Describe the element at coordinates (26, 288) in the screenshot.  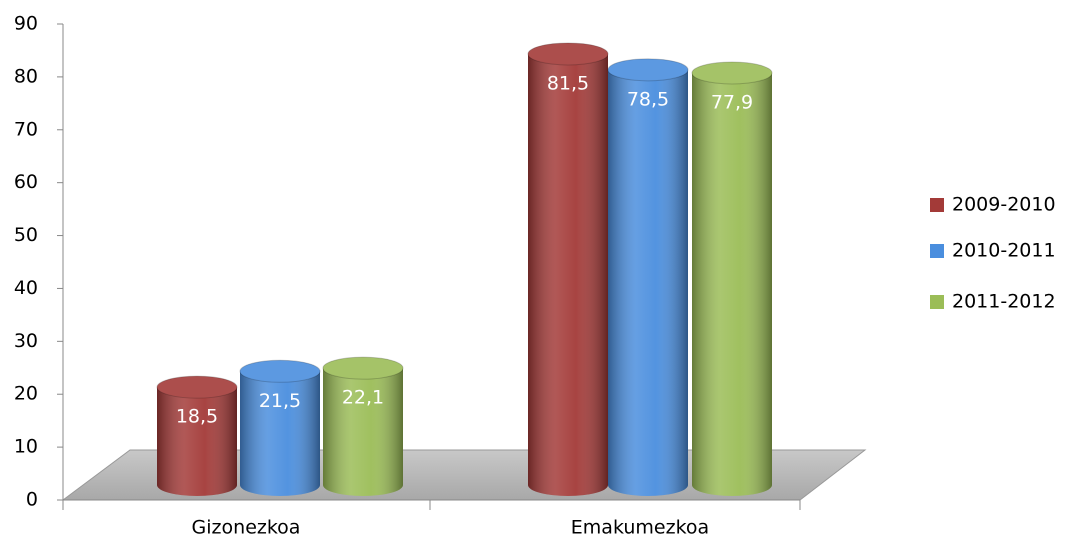
I see `y-tick-label: 40` at that location.